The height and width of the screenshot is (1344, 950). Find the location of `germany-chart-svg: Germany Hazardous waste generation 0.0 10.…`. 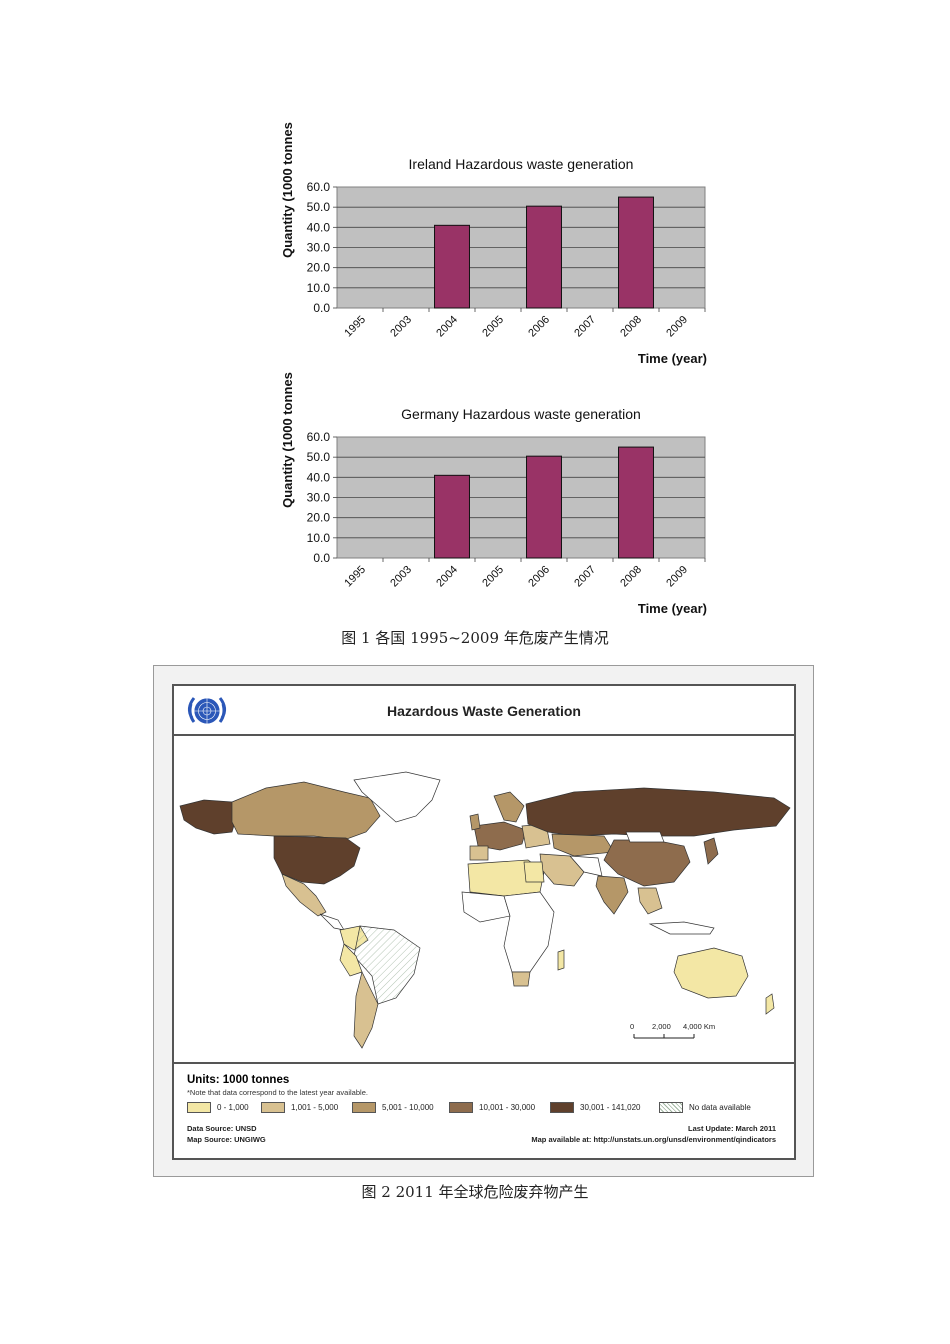

germany-chart-svg: Germany Hazardous waste generation 0.0 10.… is located at coordinates (493, 494).